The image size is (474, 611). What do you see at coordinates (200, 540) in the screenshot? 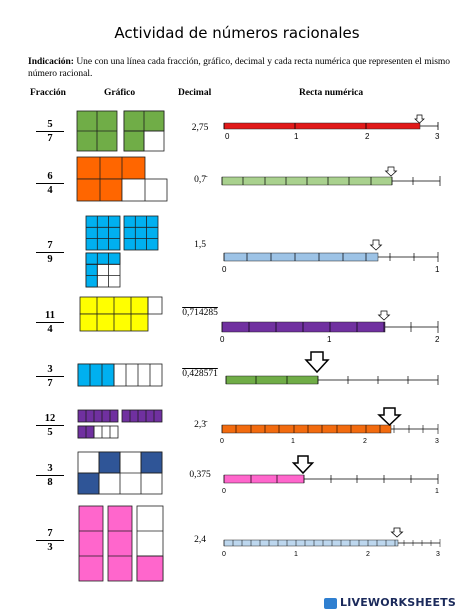
I see `decimal-8: 2,4` at bounding box center [200, 540].